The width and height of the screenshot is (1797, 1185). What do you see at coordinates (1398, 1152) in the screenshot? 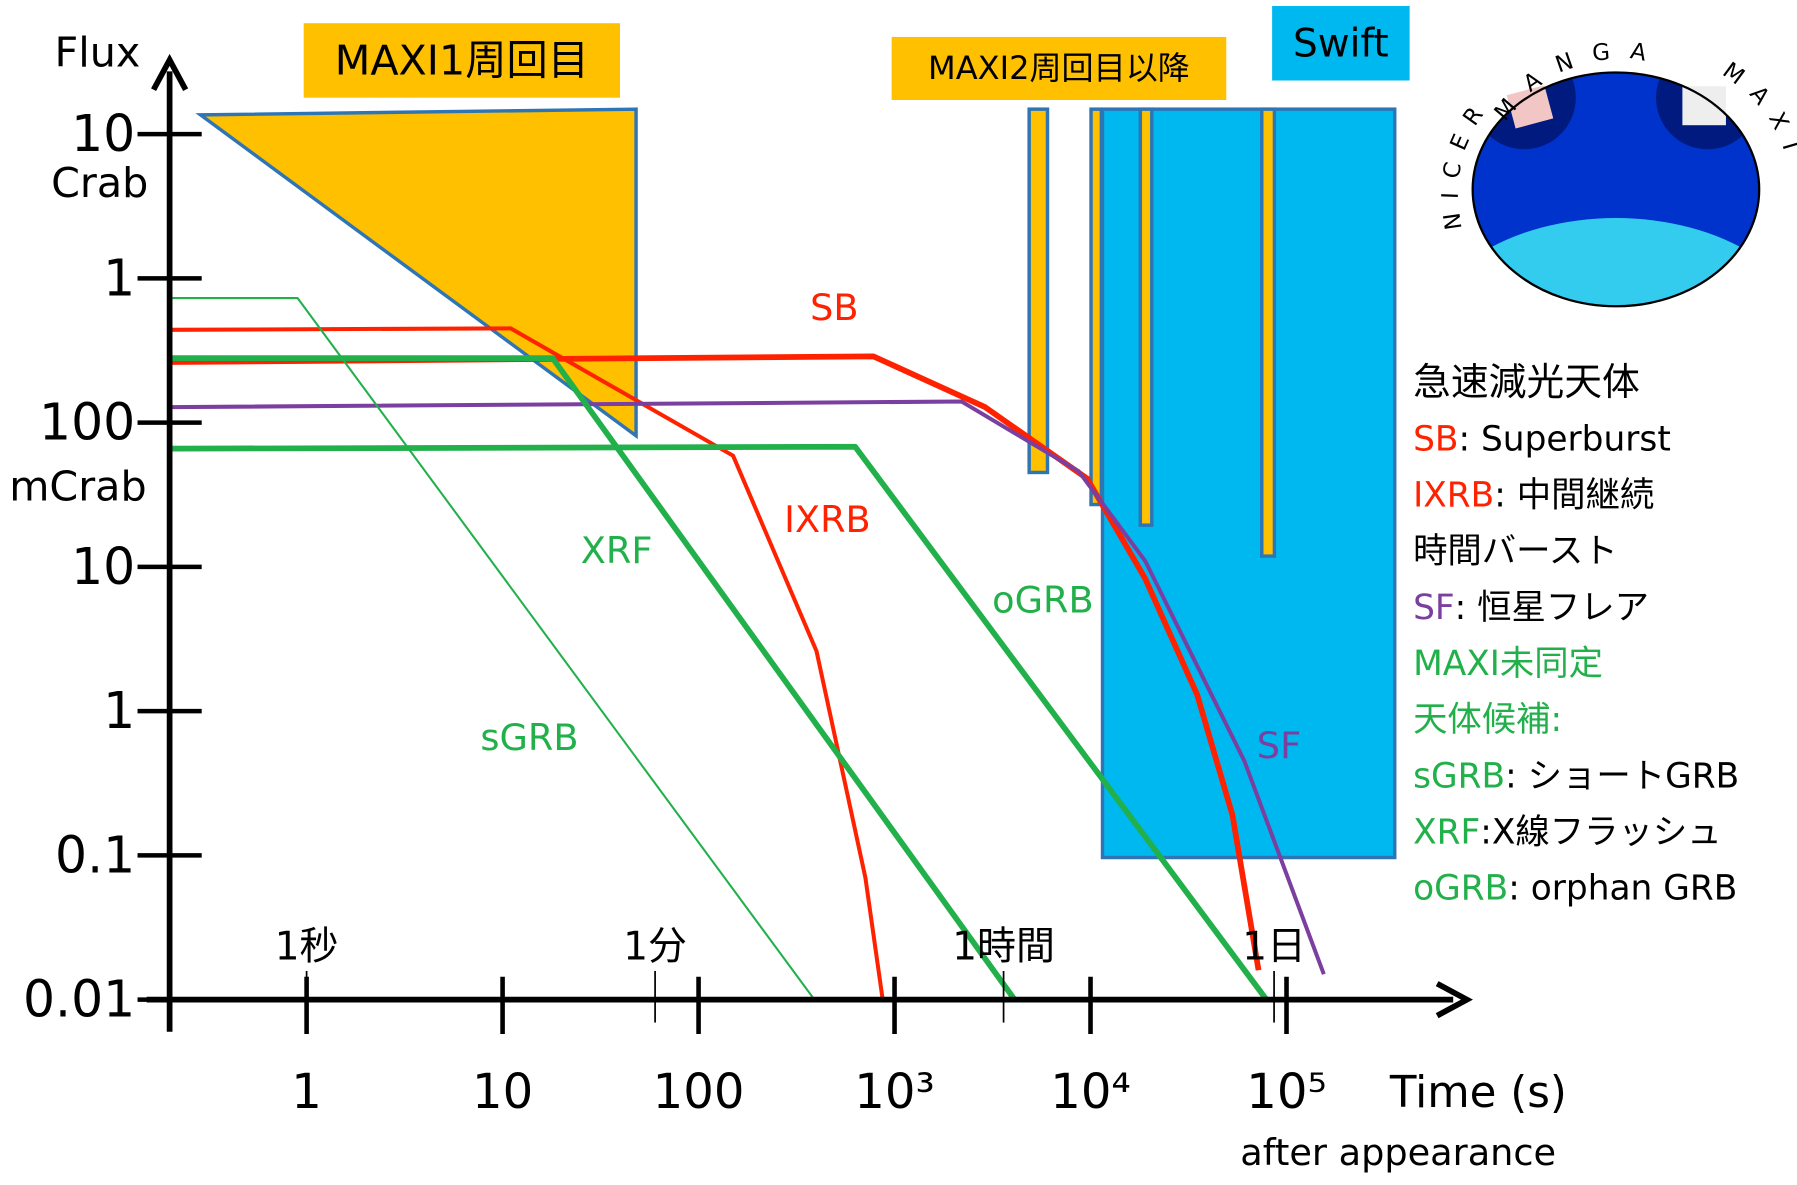
I see `x-axis-subtitle: after appearance` at bounding box center [1398, 1152].